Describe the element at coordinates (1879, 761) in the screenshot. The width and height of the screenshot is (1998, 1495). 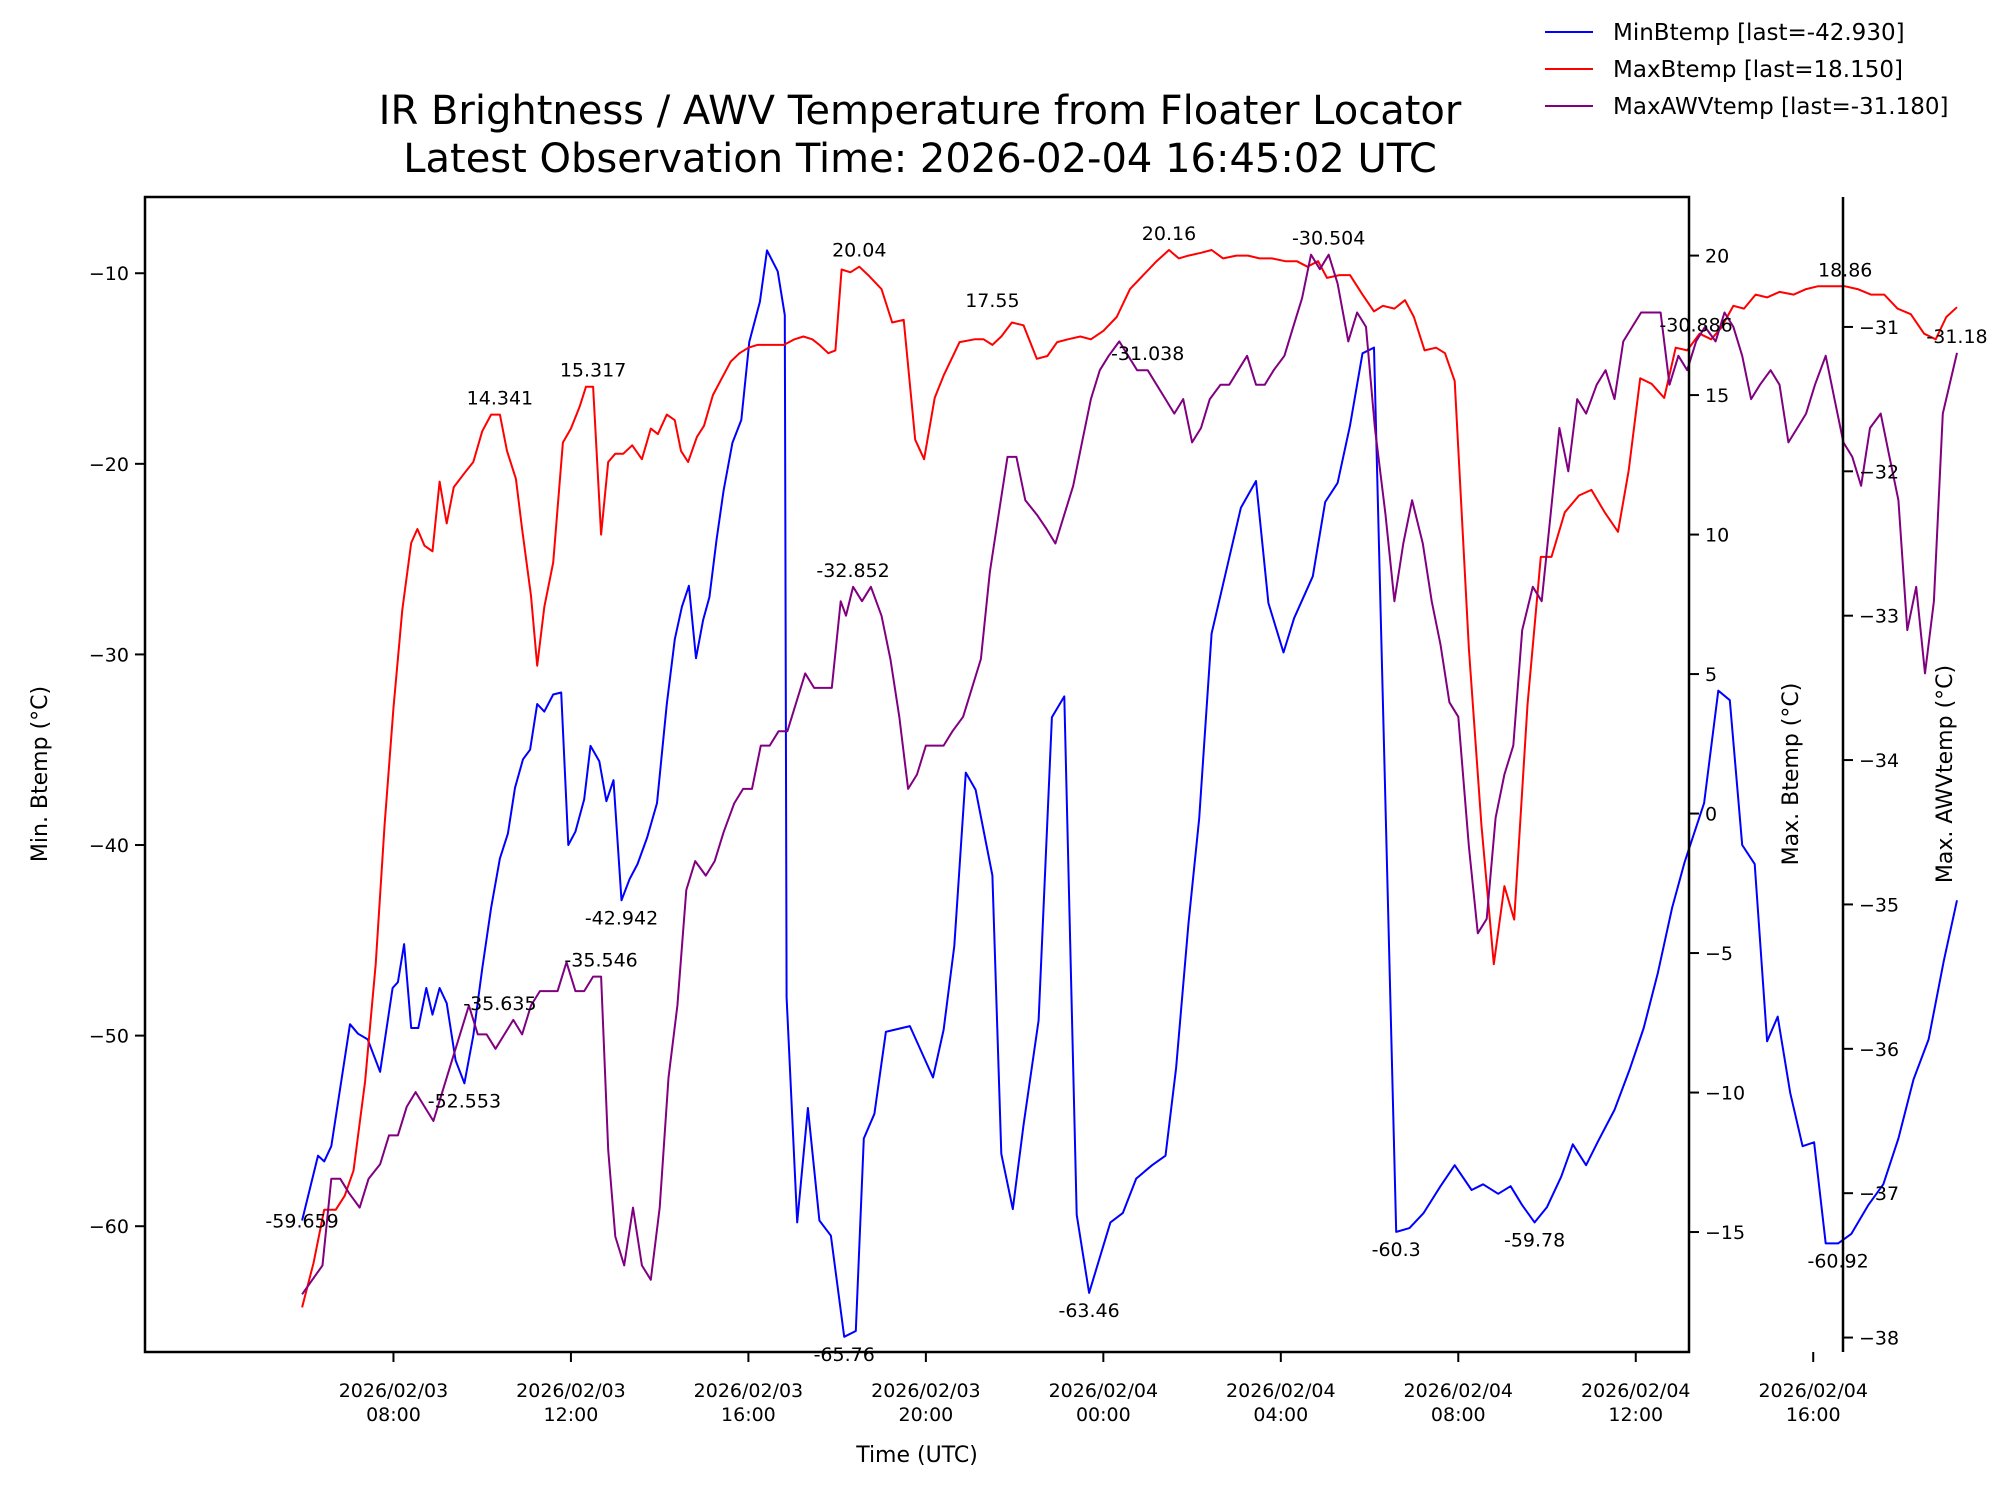
I see `y-right2-tick-label: −34` at that location.